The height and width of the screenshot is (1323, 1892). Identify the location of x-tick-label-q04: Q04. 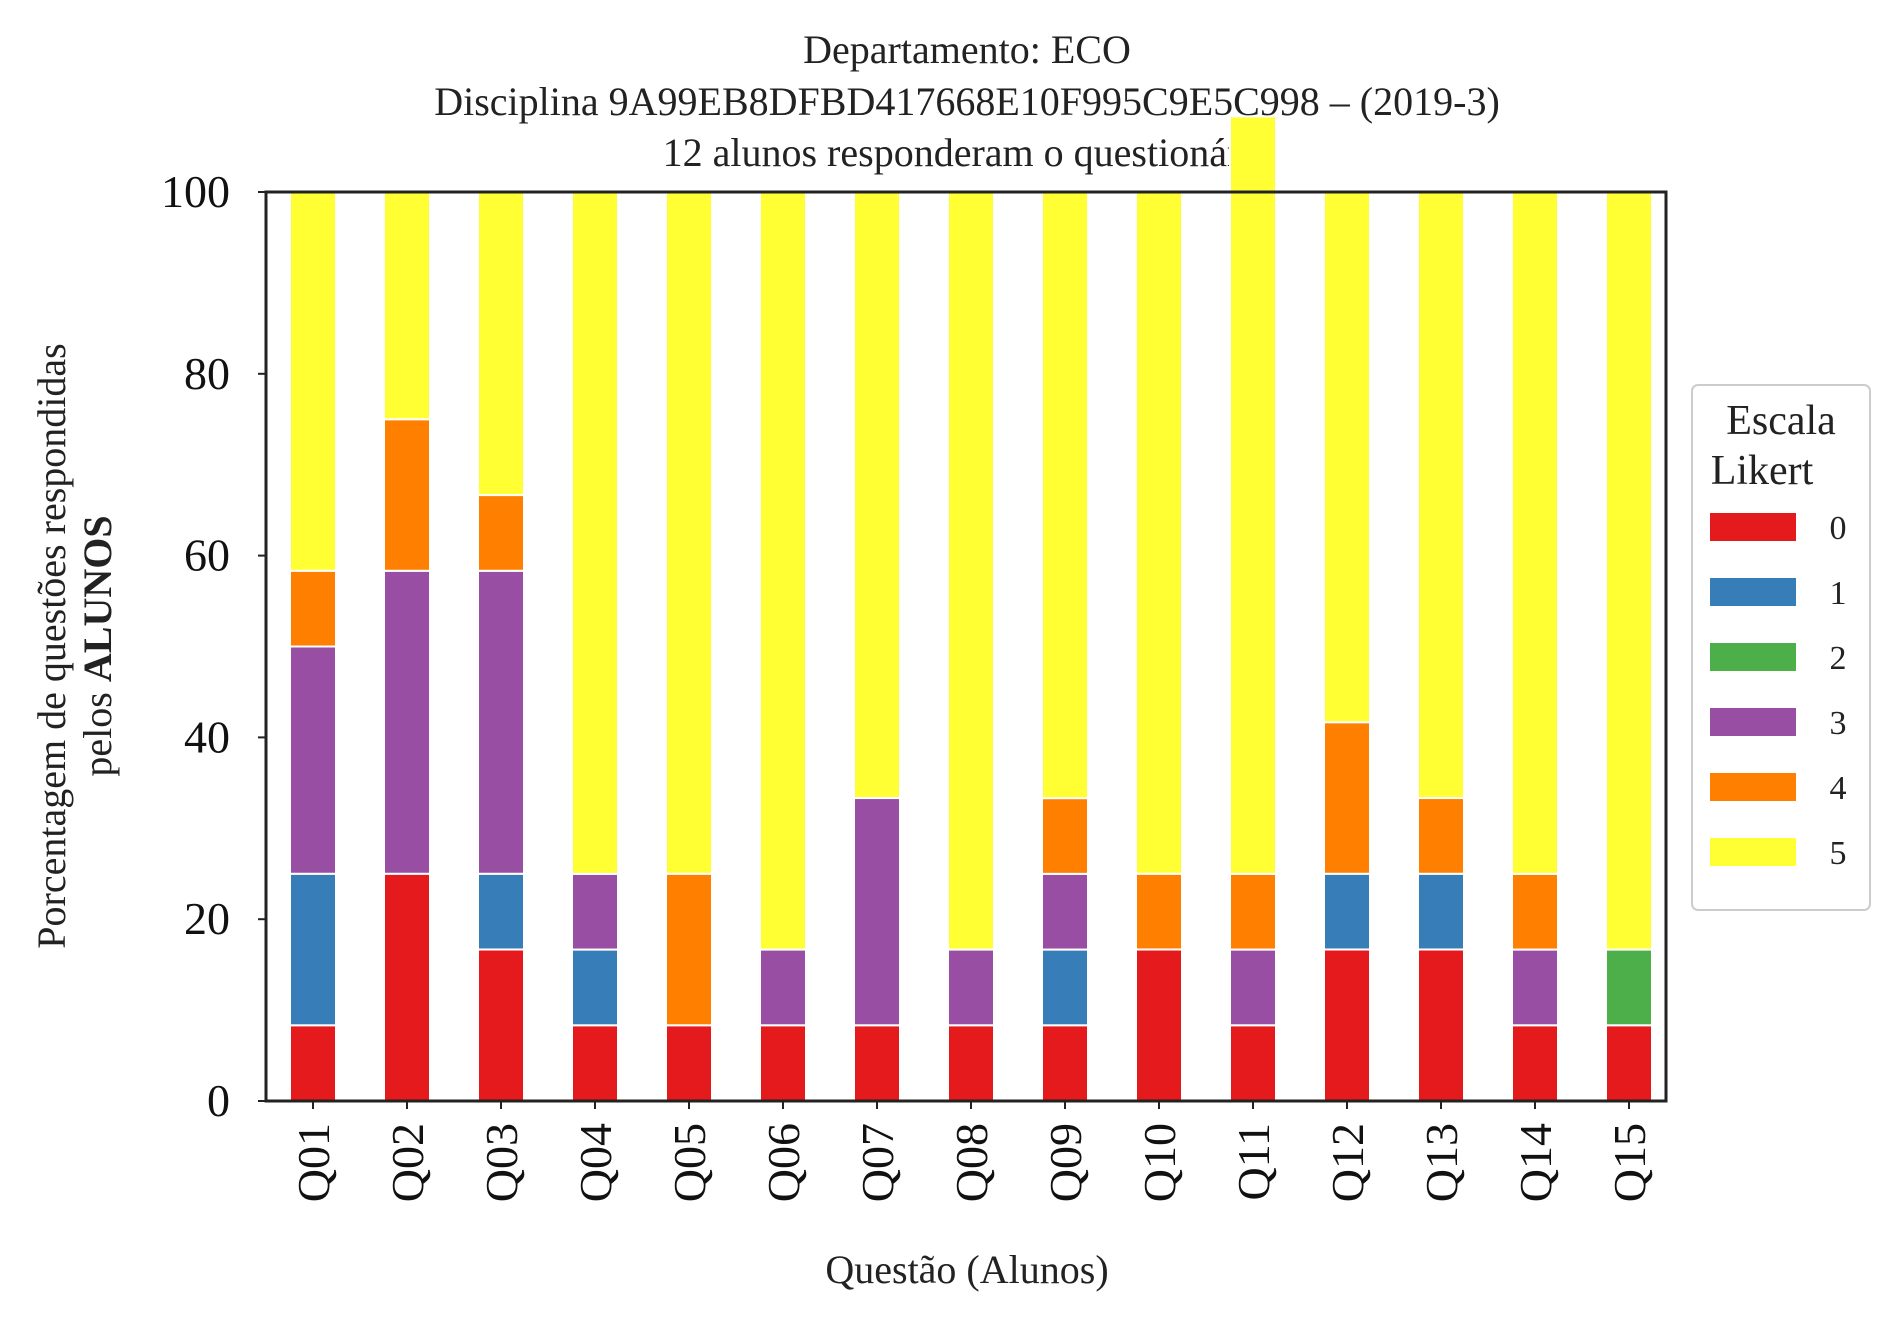
(595, 1162).